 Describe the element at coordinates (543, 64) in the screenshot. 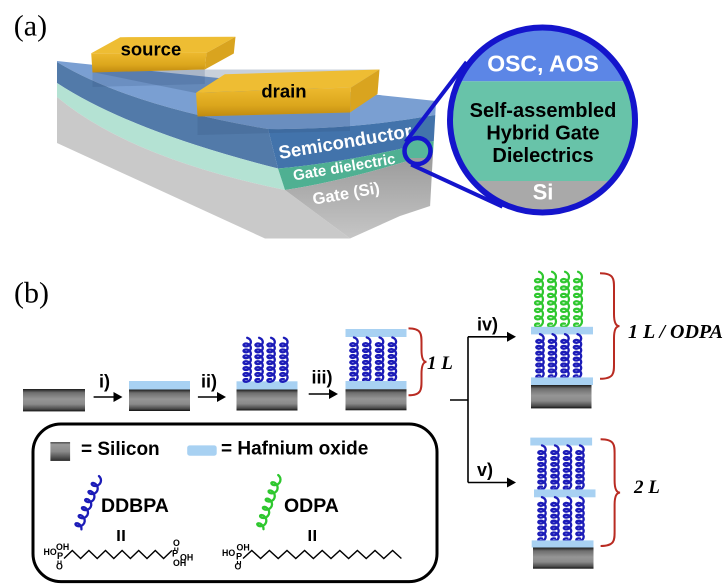

I see `svg-text: OSC, AOS` at that location.